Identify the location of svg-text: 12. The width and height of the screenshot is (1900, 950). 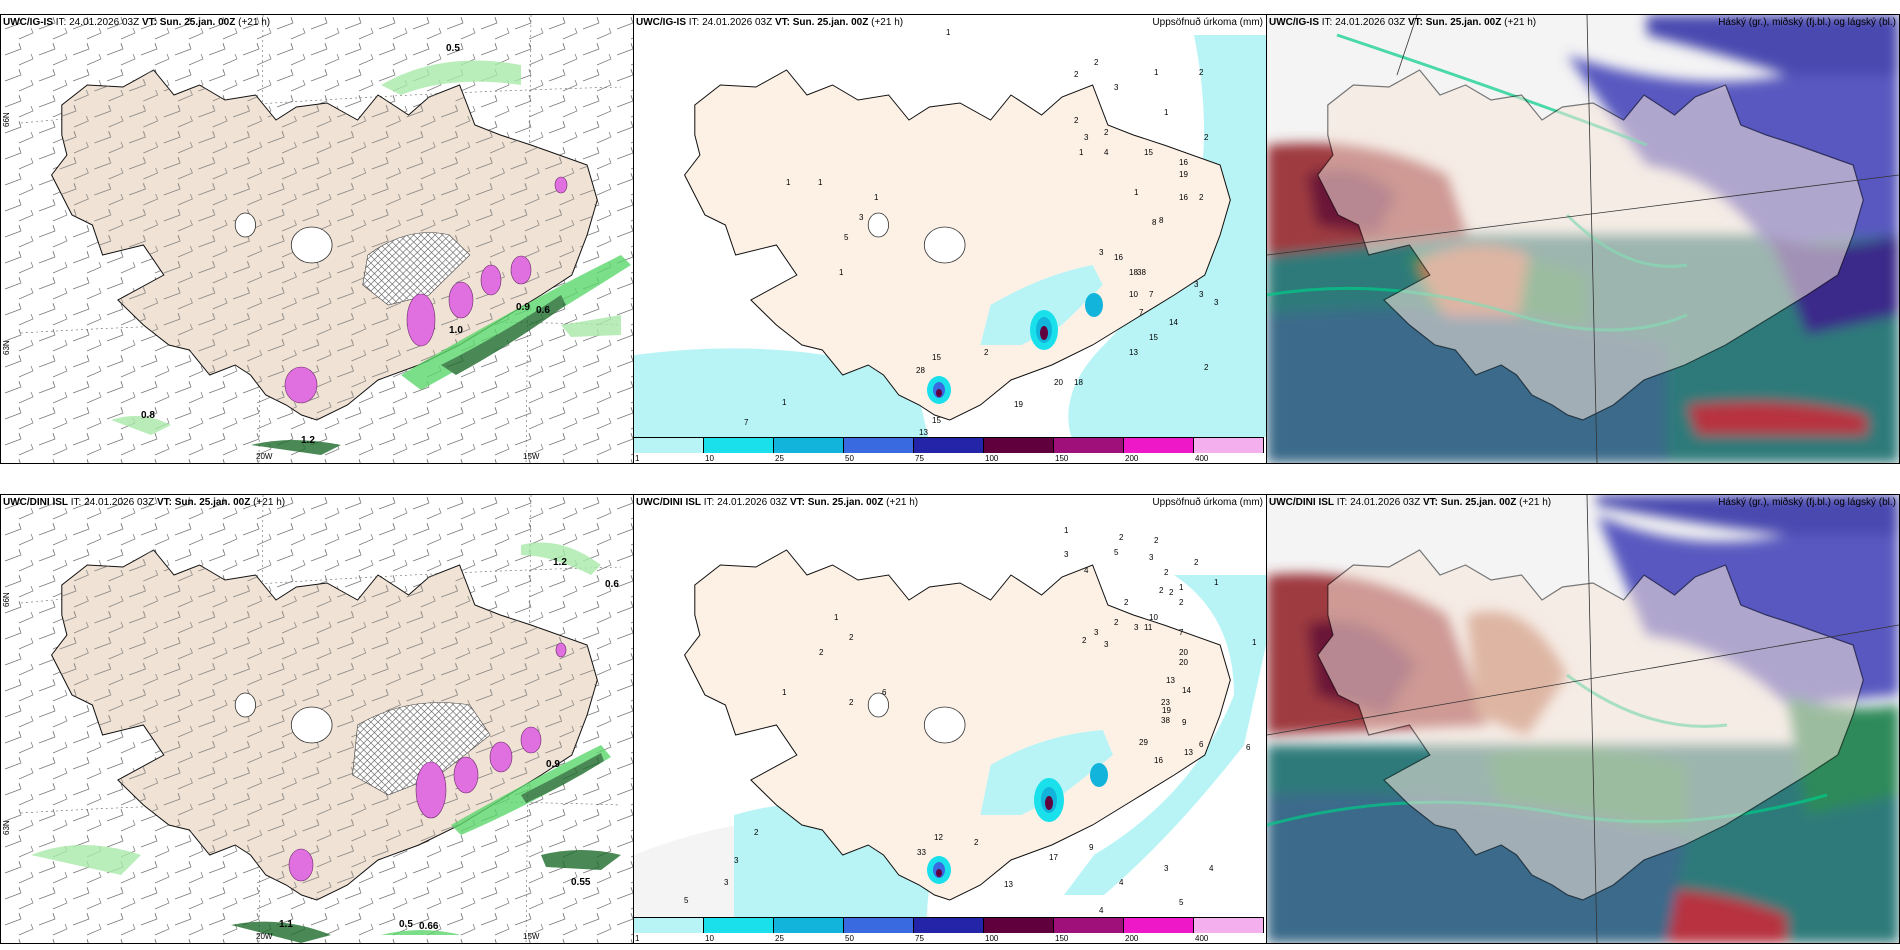
(938, 837).